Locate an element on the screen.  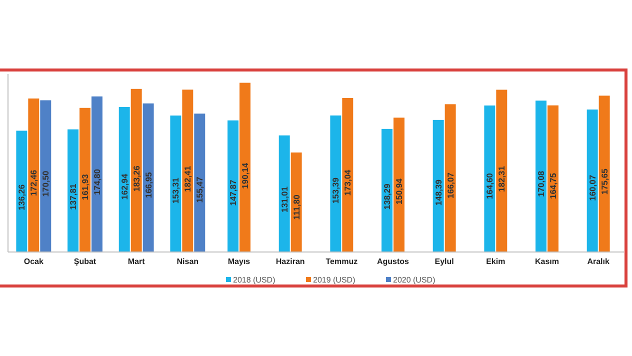
data-label: 150,94 is located at coordinates (399, 191).